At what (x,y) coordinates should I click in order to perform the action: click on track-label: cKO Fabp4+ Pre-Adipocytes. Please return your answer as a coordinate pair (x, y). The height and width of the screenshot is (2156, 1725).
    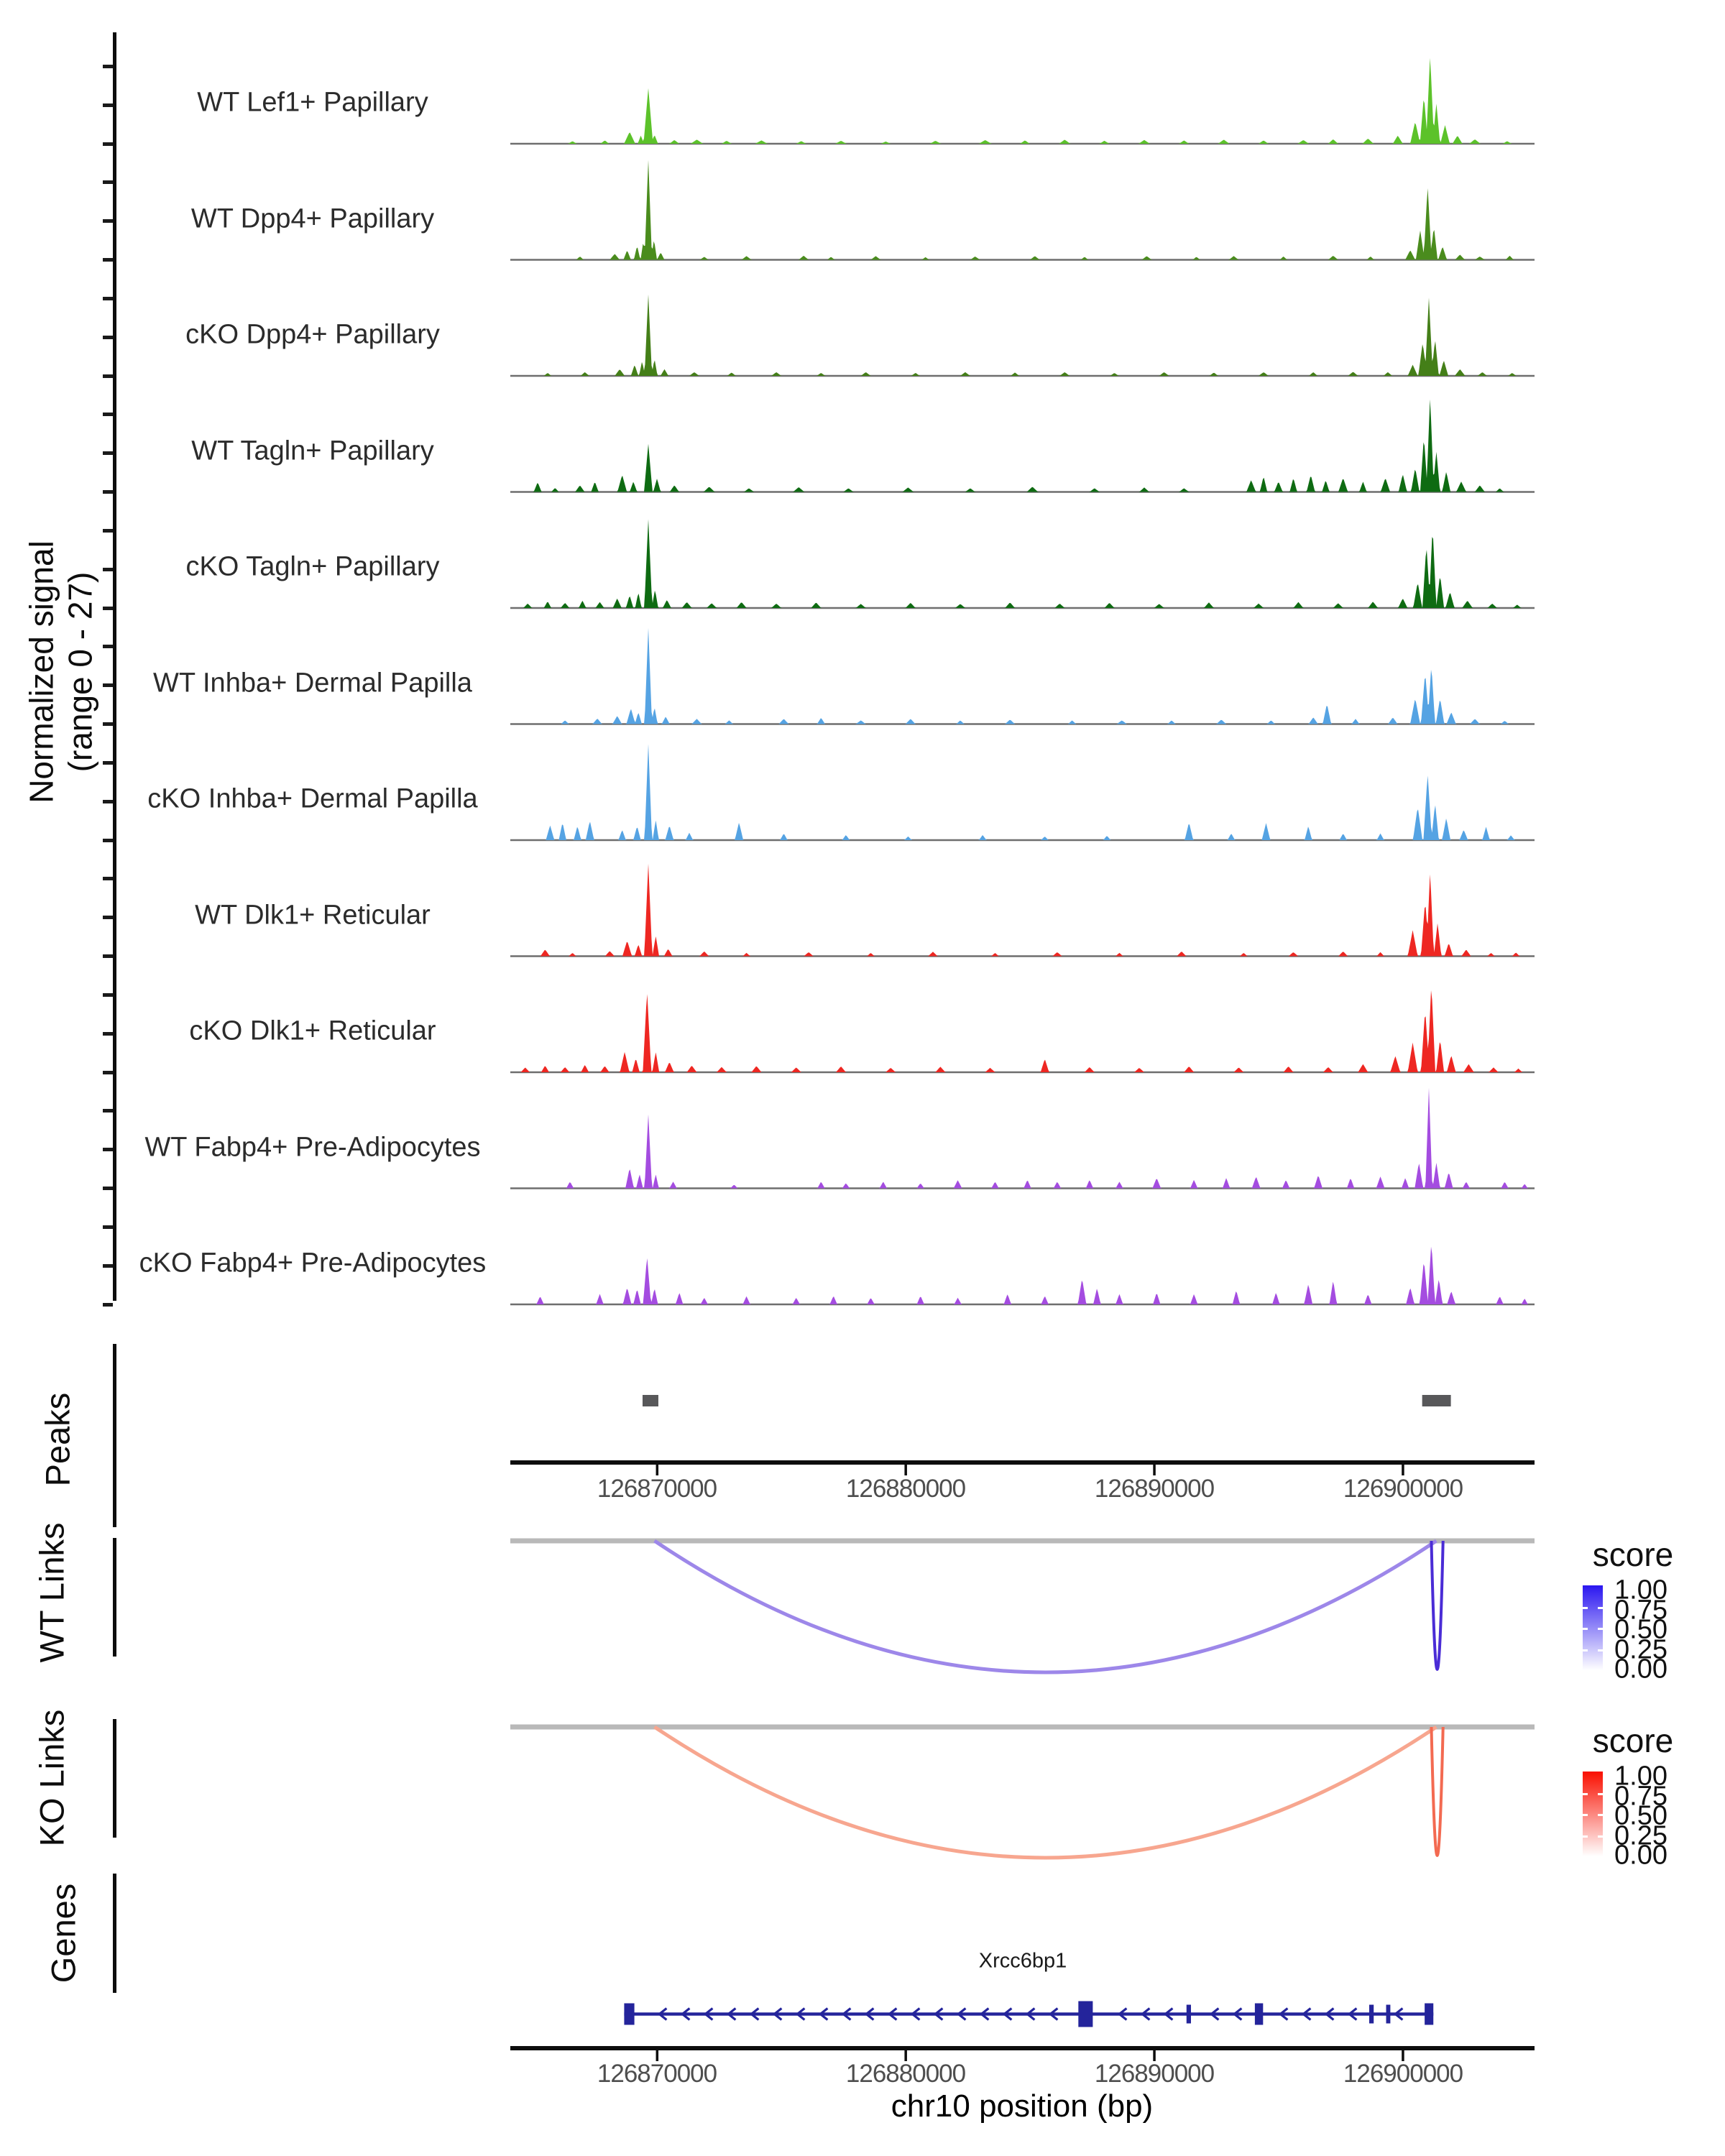
    Looking at the image, I should click on (313, 1263).